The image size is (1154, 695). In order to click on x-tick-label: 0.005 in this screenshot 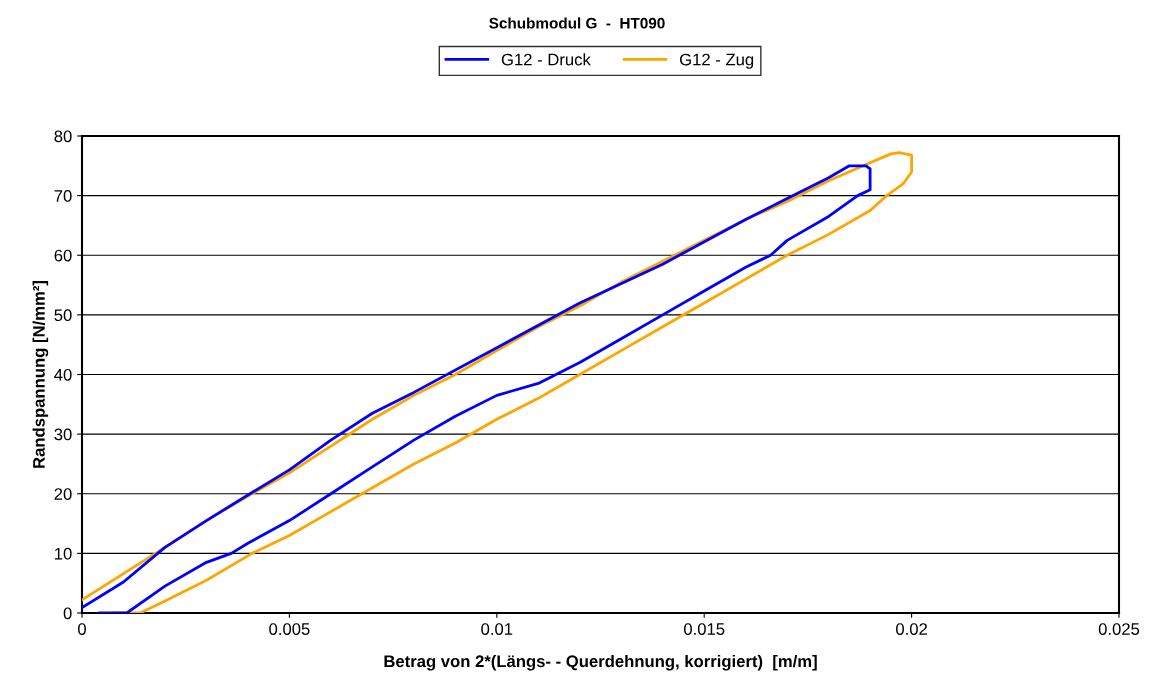, I will do `click(289, 629)`.